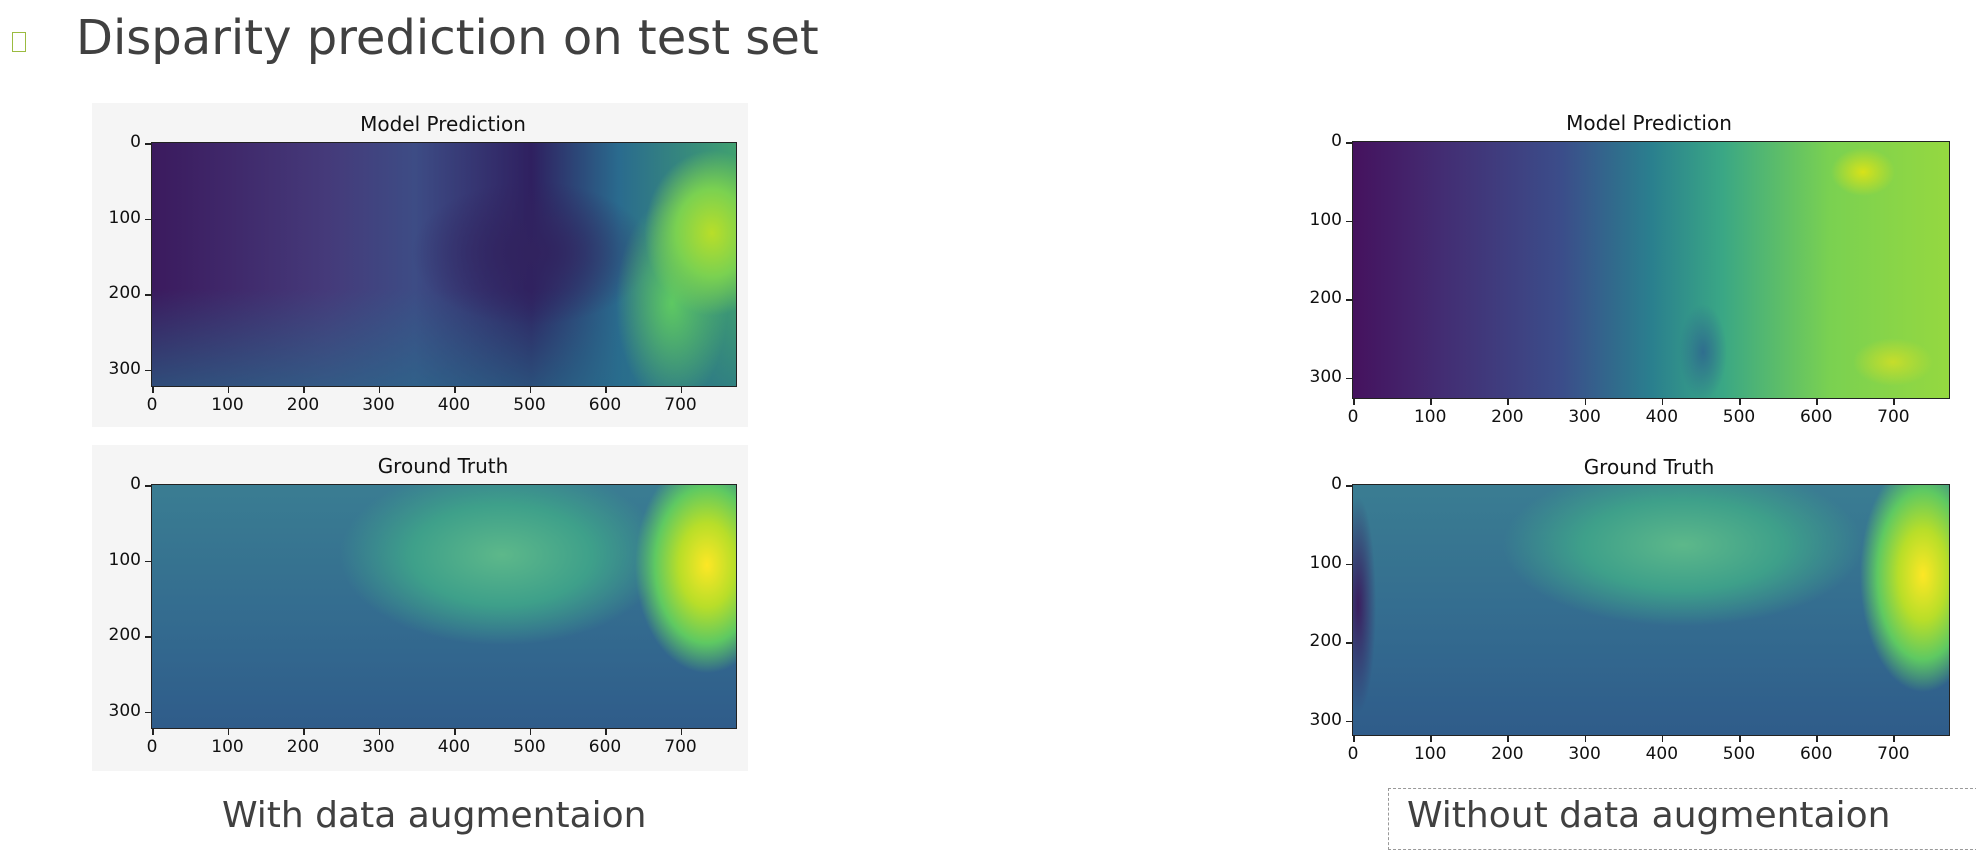 Image resolution: width=1976 pixels, height=854 pixels. I want to click on right-prediction-ytick-label: 0, so click(1336, 141).